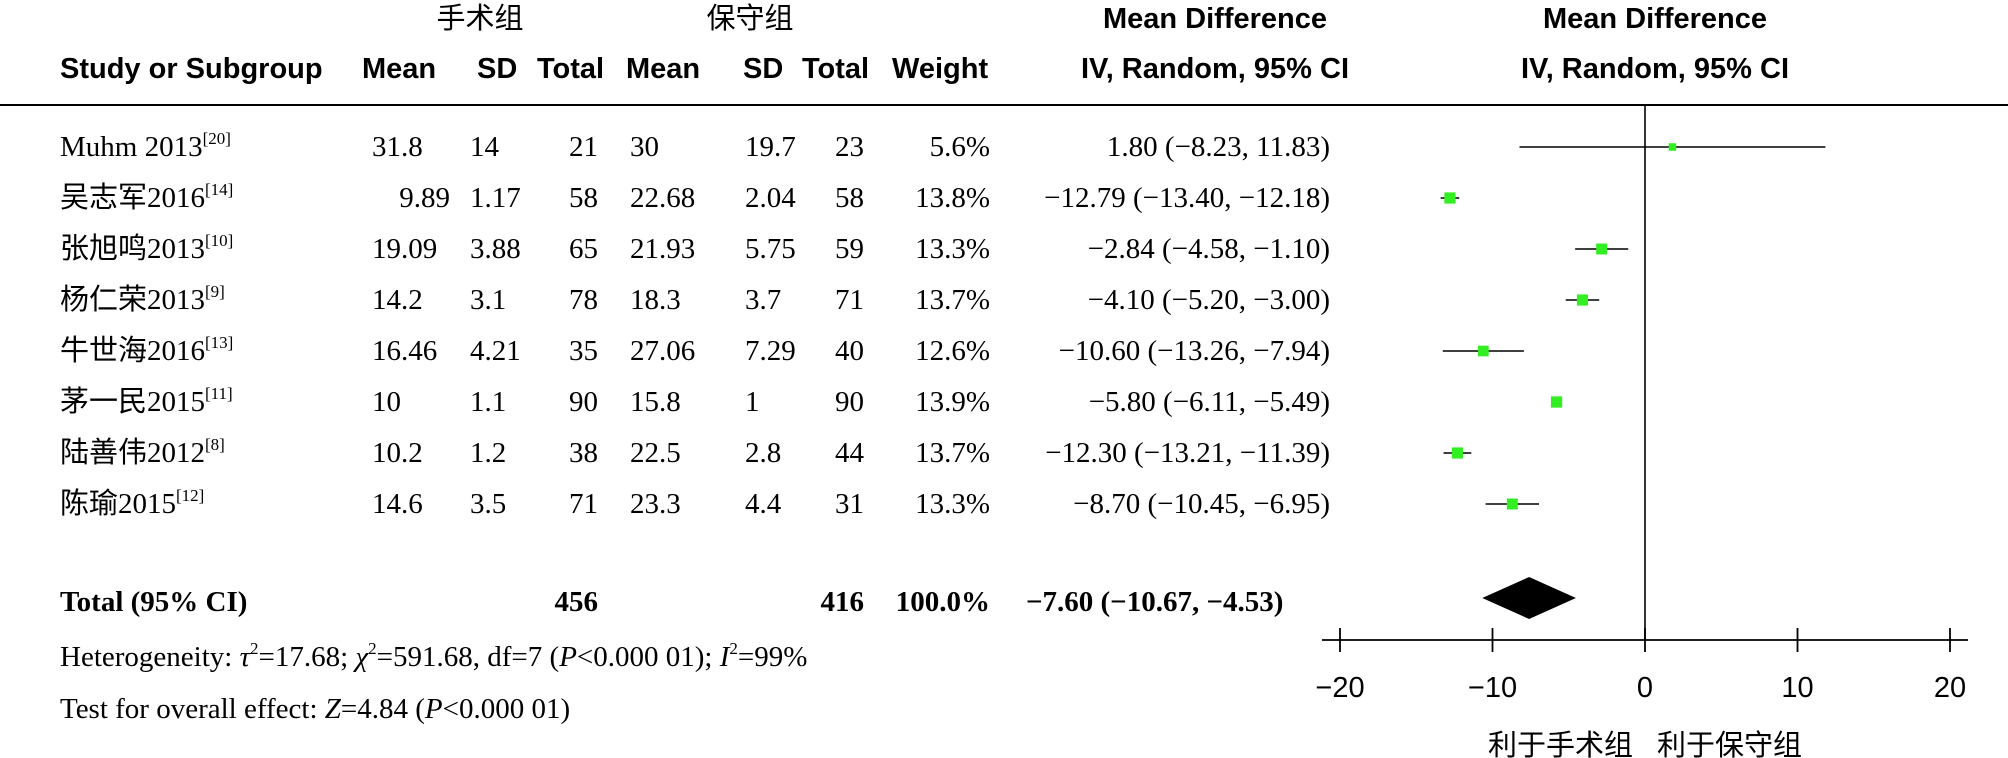  I want to click on x-tick-label: 10, so click(1797, 688).